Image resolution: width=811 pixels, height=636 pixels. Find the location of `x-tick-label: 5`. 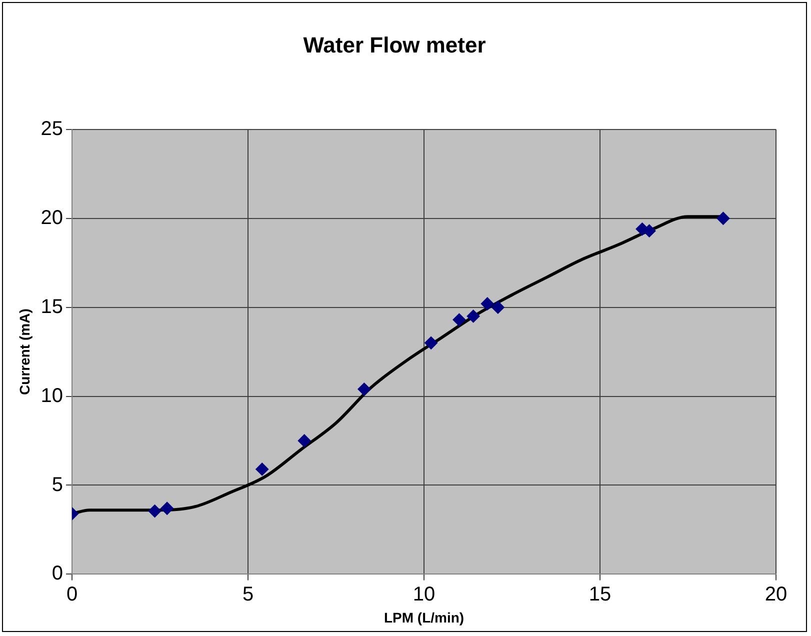

x-tick-label: 5 is located at coordinates (248, 595).